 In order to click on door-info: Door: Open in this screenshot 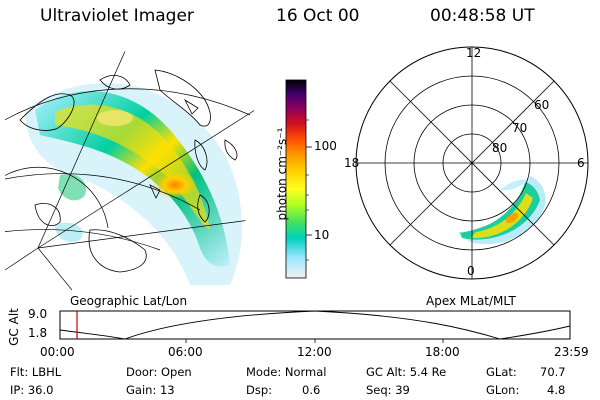, I will do `click(159, 372)`.